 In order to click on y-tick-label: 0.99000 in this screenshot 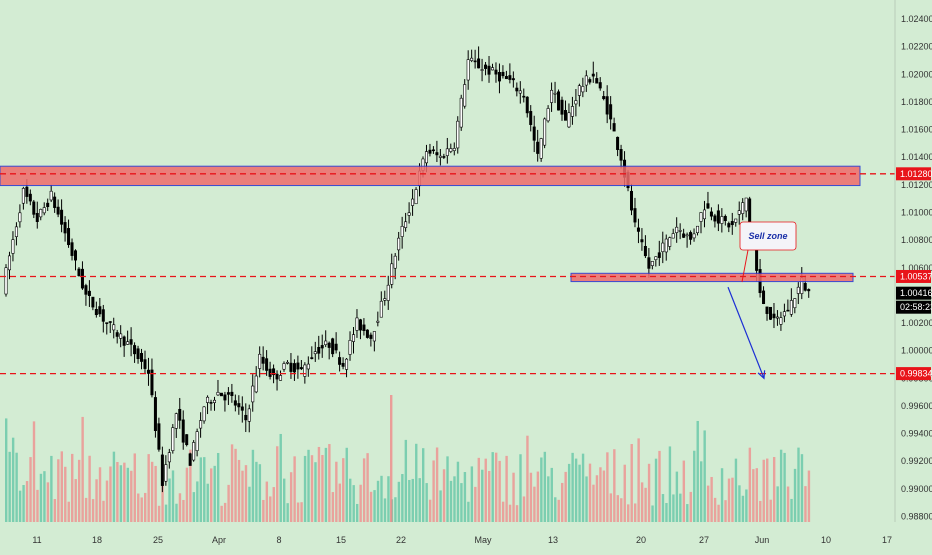, I will do `click(916, 489)`.